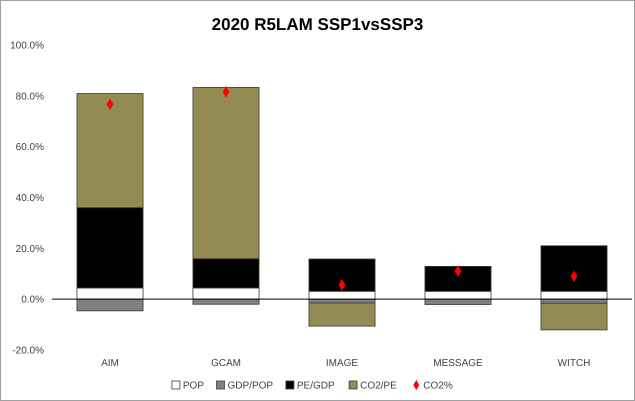 This screenshot has height=401, width=635. I want to click on legend-label: GDP/POP, so click(251, 386).